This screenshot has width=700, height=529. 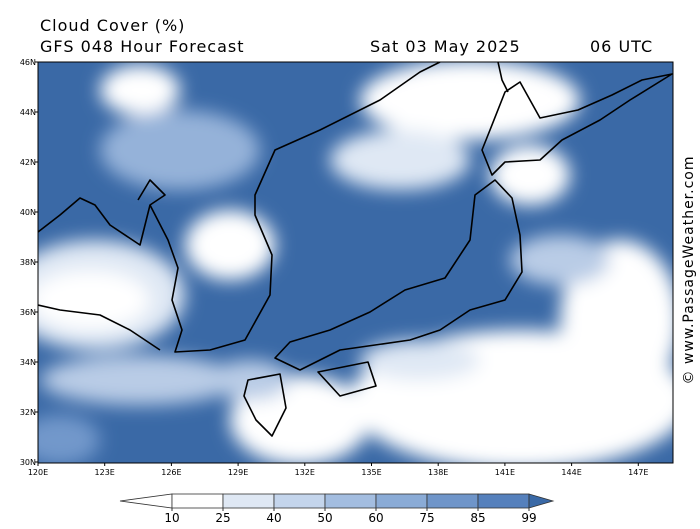 I want to click on colorbar: 10 25 40 50 60 75 85 99, so click(x=337, y=509).